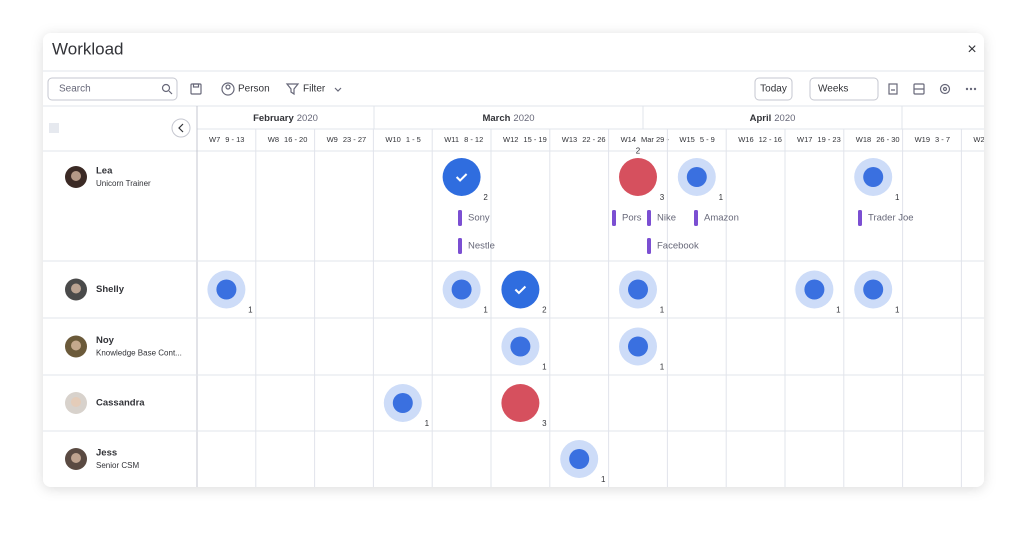  I want to click on month-name: April, so click(761, 118).